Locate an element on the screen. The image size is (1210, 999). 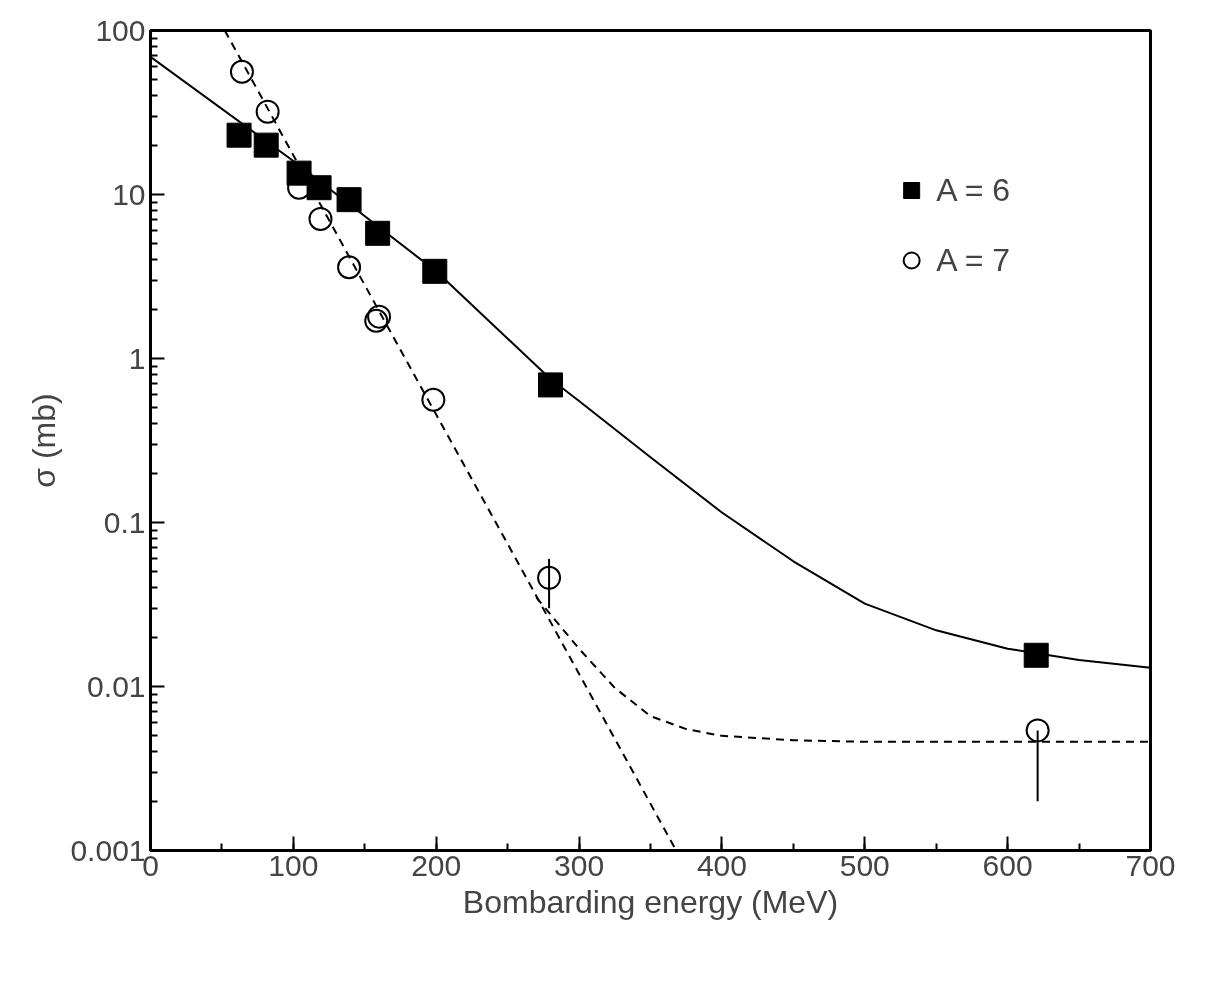
legend-label: A = 7 is located at coordinates (973, 260).